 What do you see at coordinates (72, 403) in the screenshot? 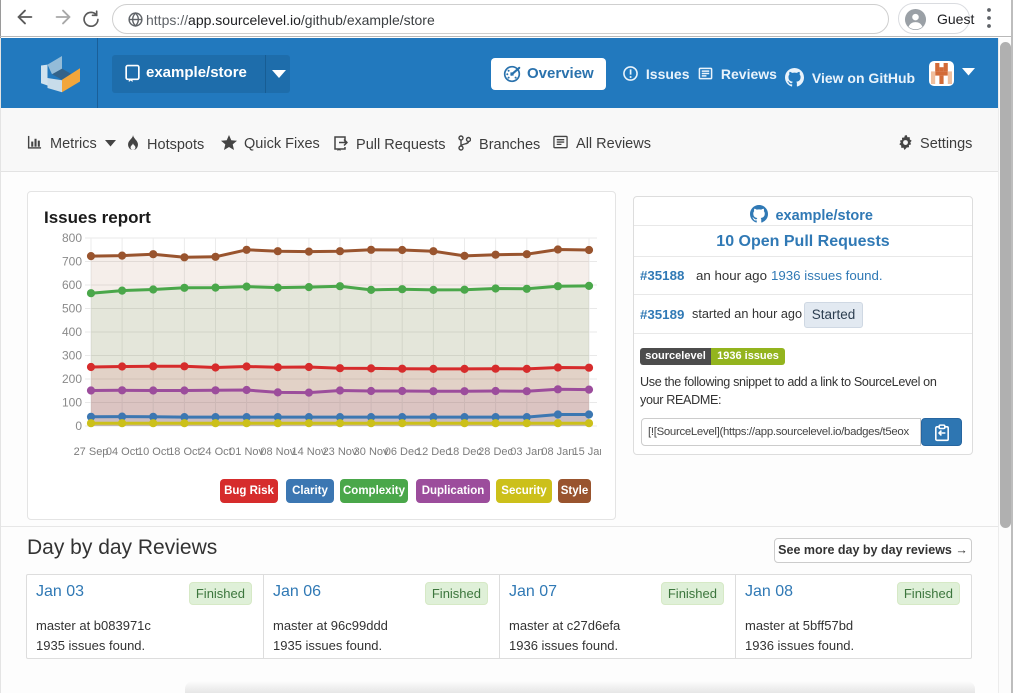
I see `svg-text: 100` at bounding box center [72, 403].